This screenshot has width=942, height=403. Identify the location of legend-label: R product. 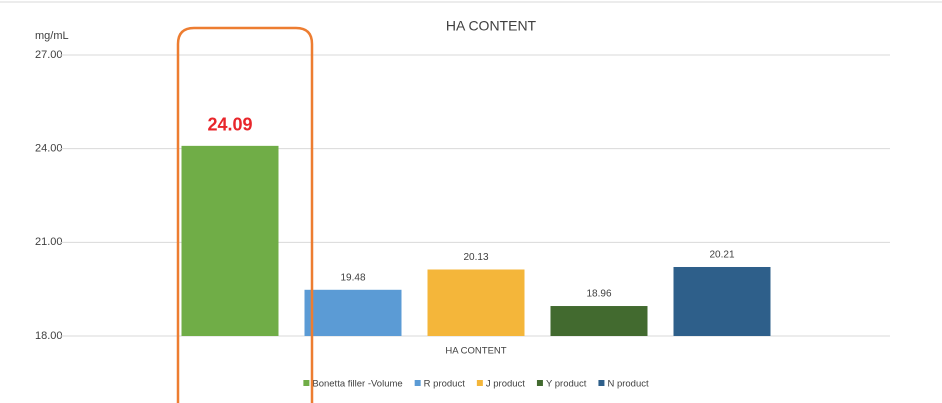
(445, 384).